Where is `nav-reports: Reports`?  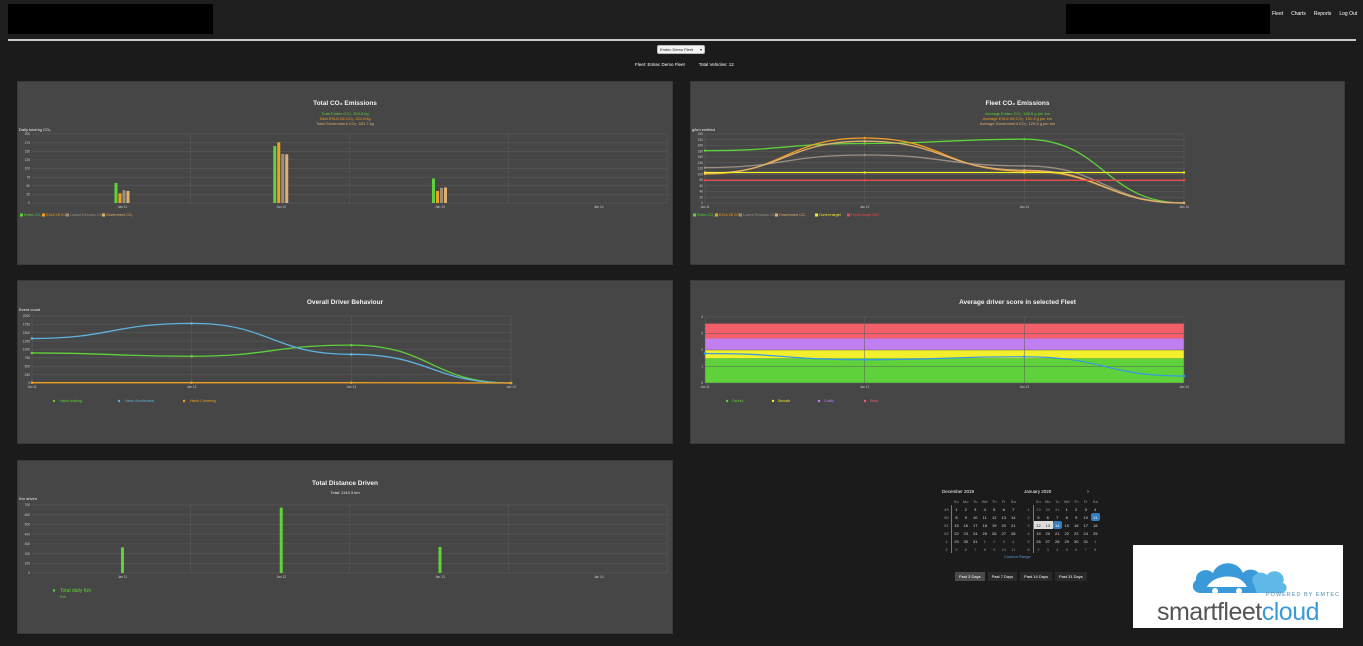
nav-reports: Reports is located at coordinates (1322, 14).